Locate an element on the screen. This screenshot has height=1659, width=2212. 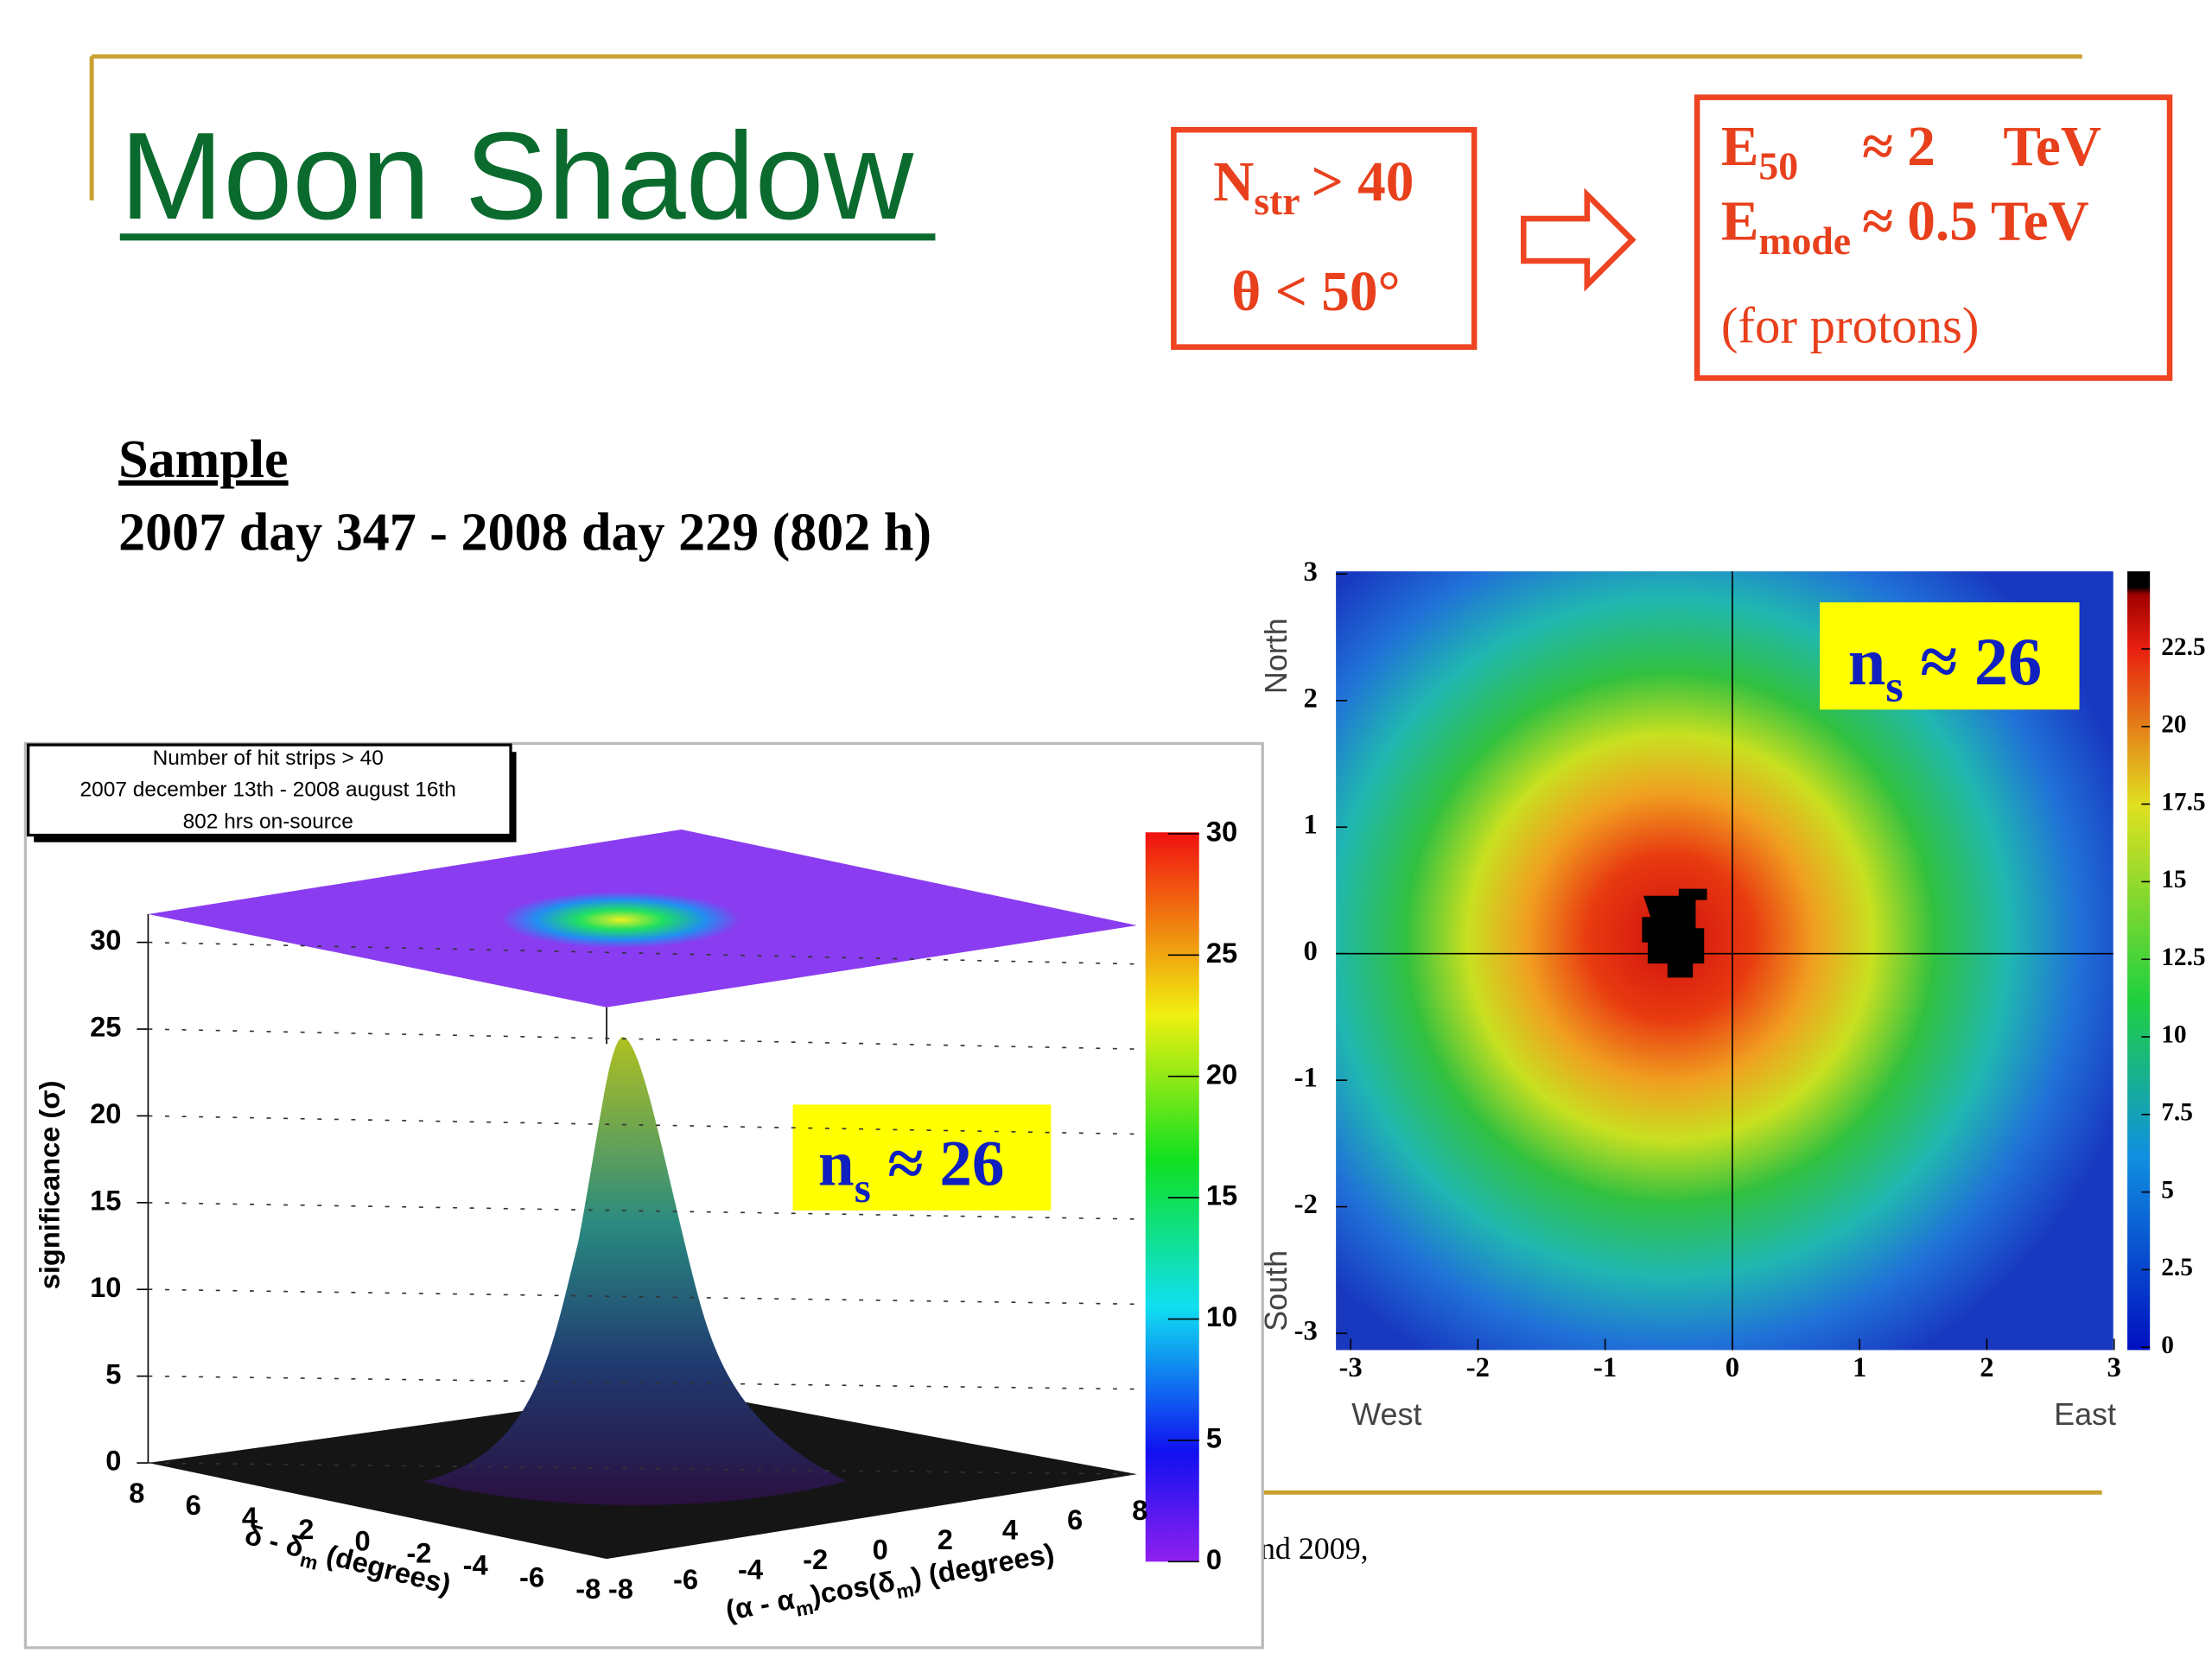
annotation-box is located at coordinates (922, 1157).